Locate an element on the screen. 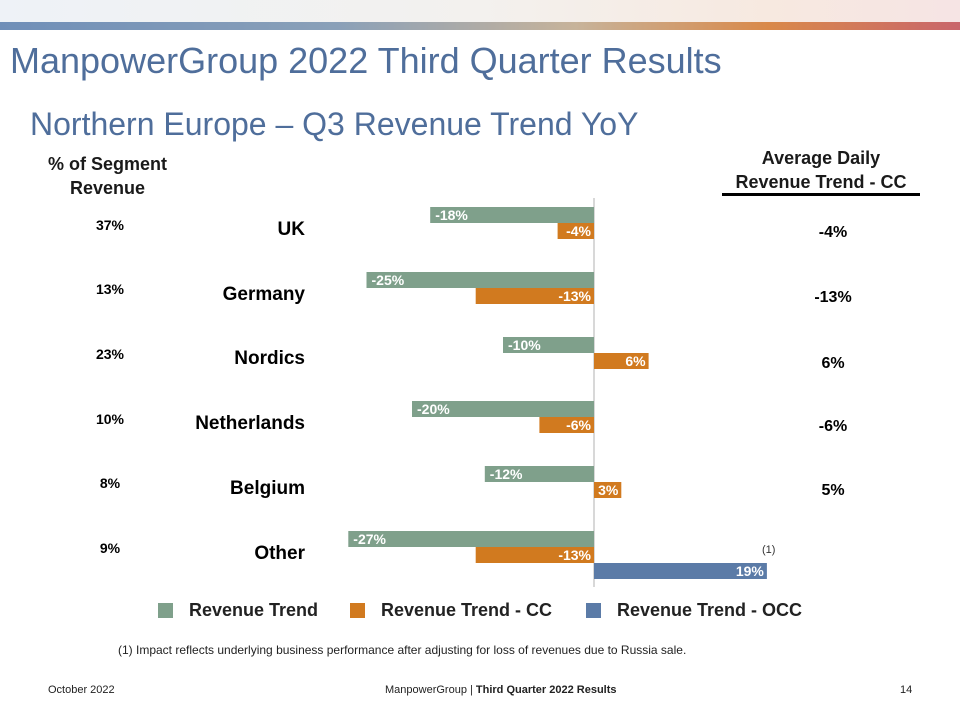  bar-revenue-trend-germany is located at coordinates (480, 280).